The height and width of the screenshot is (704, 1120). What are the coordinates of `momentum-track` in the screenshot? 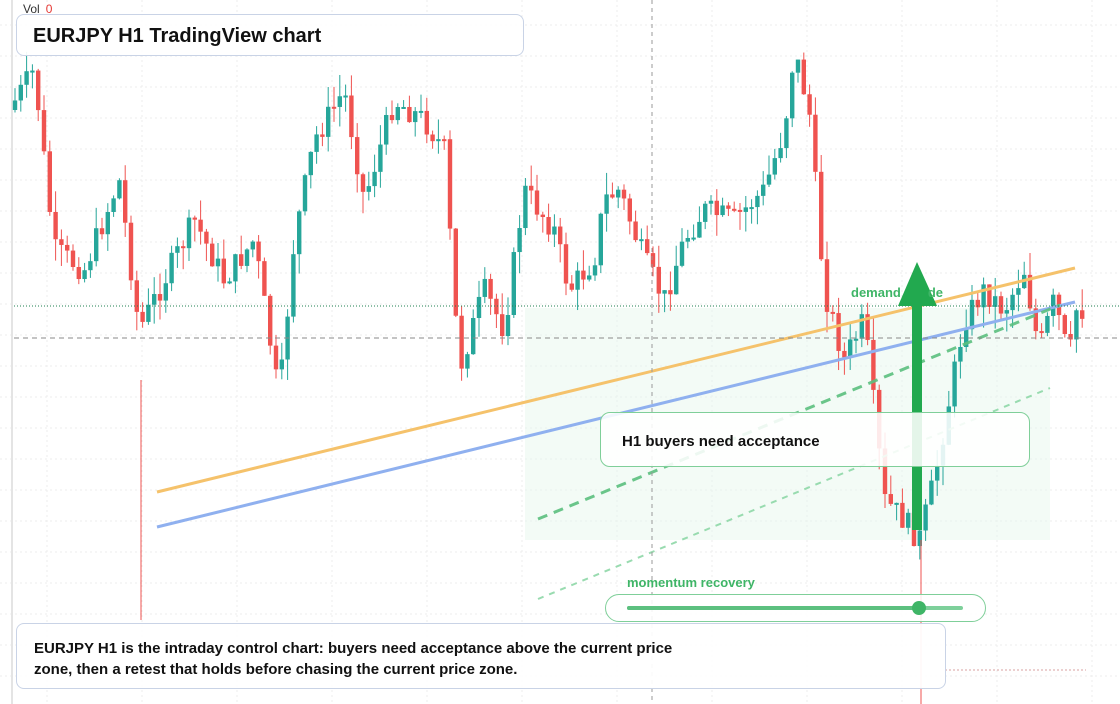 It's located at (795, 608).